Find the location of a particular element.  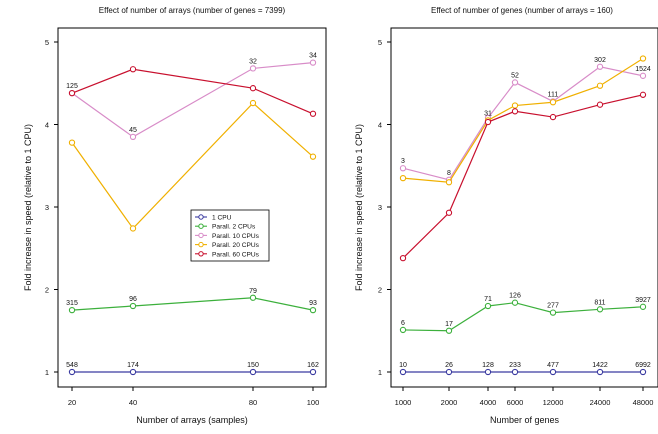

data-label: 6992 is located at coordinates (643, 365).